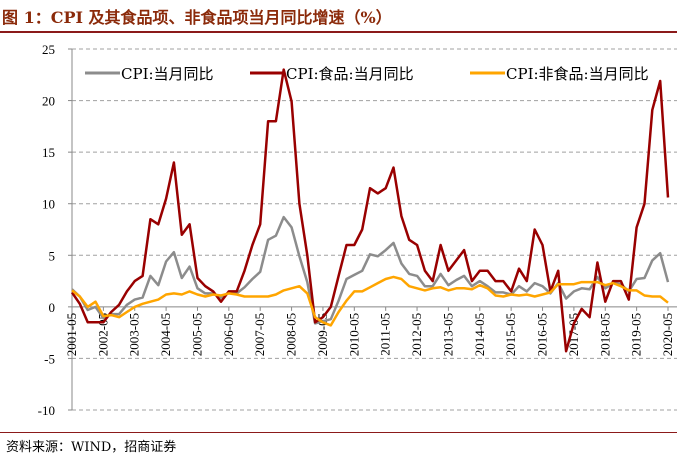 This screenshot has height=455, width=677. I want to click on y-tick-label: 10, so click(48, 204).